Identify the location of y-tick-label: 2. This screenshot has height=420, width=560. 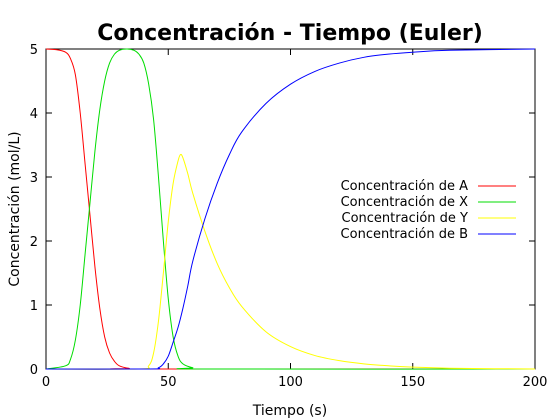
(34, 242).